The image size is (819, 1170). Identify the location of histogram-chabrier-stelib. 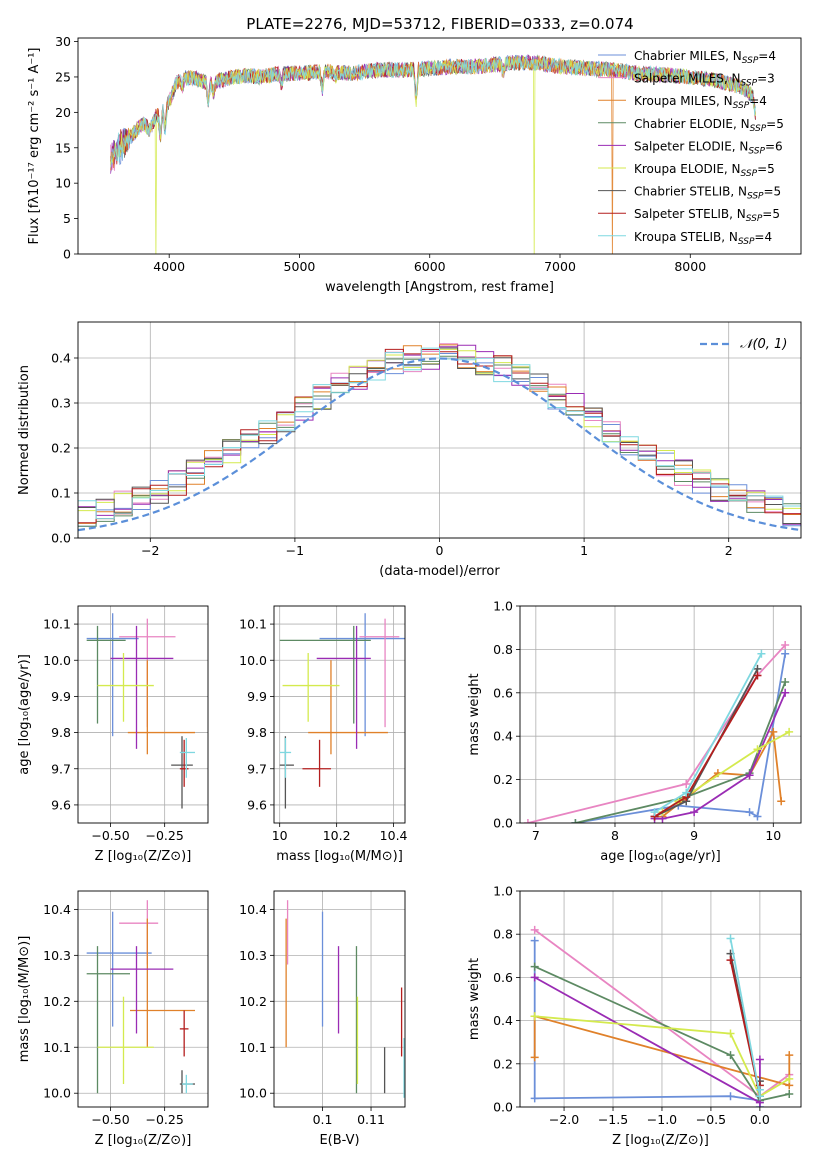
(439, 442).